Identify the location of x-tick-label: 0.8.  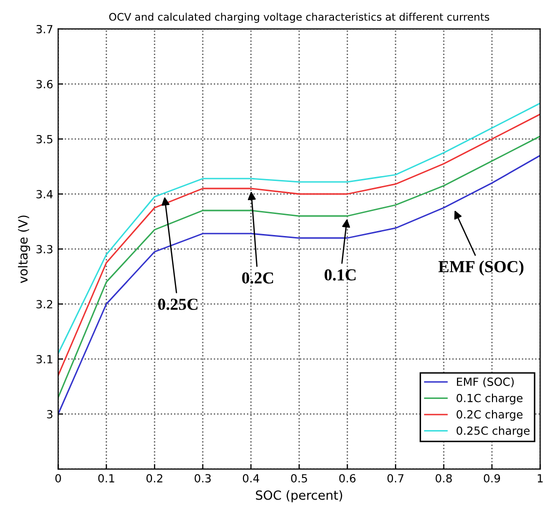
(444, 478).